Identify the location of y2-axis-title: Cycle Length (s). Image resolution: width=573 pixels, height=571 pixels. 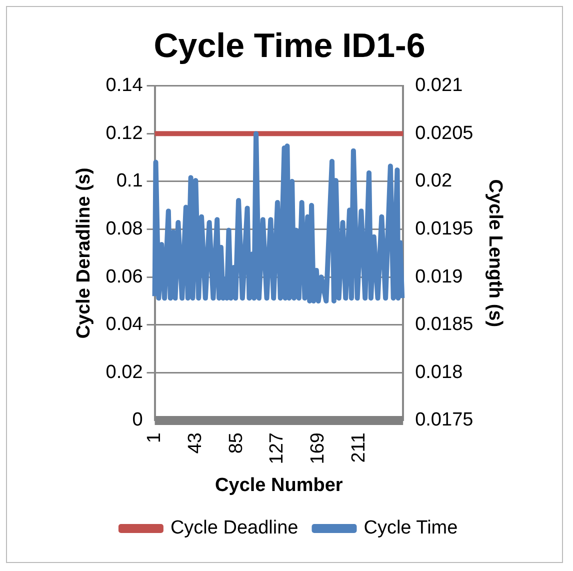
(495, 253).